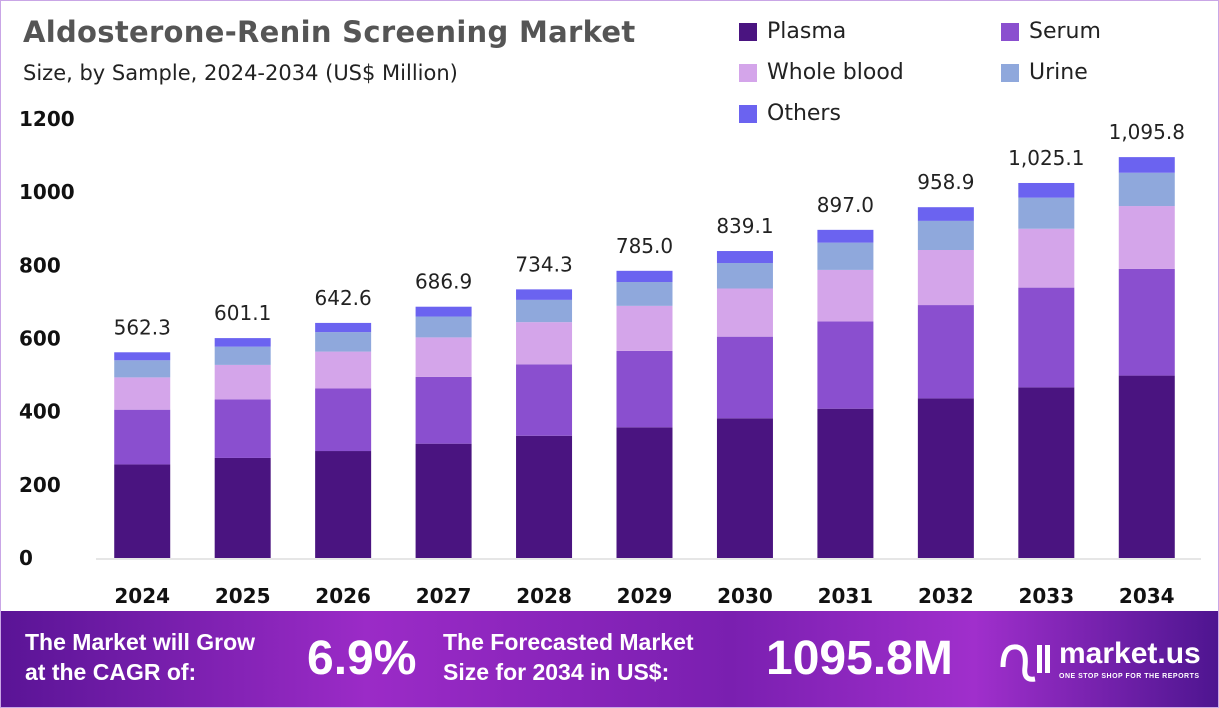 The width and height of the screenshot is (1219, 708). Describe the element at coordinates (835, 72) in the screenshot. I see `legend-label: Whole blood` at that location.